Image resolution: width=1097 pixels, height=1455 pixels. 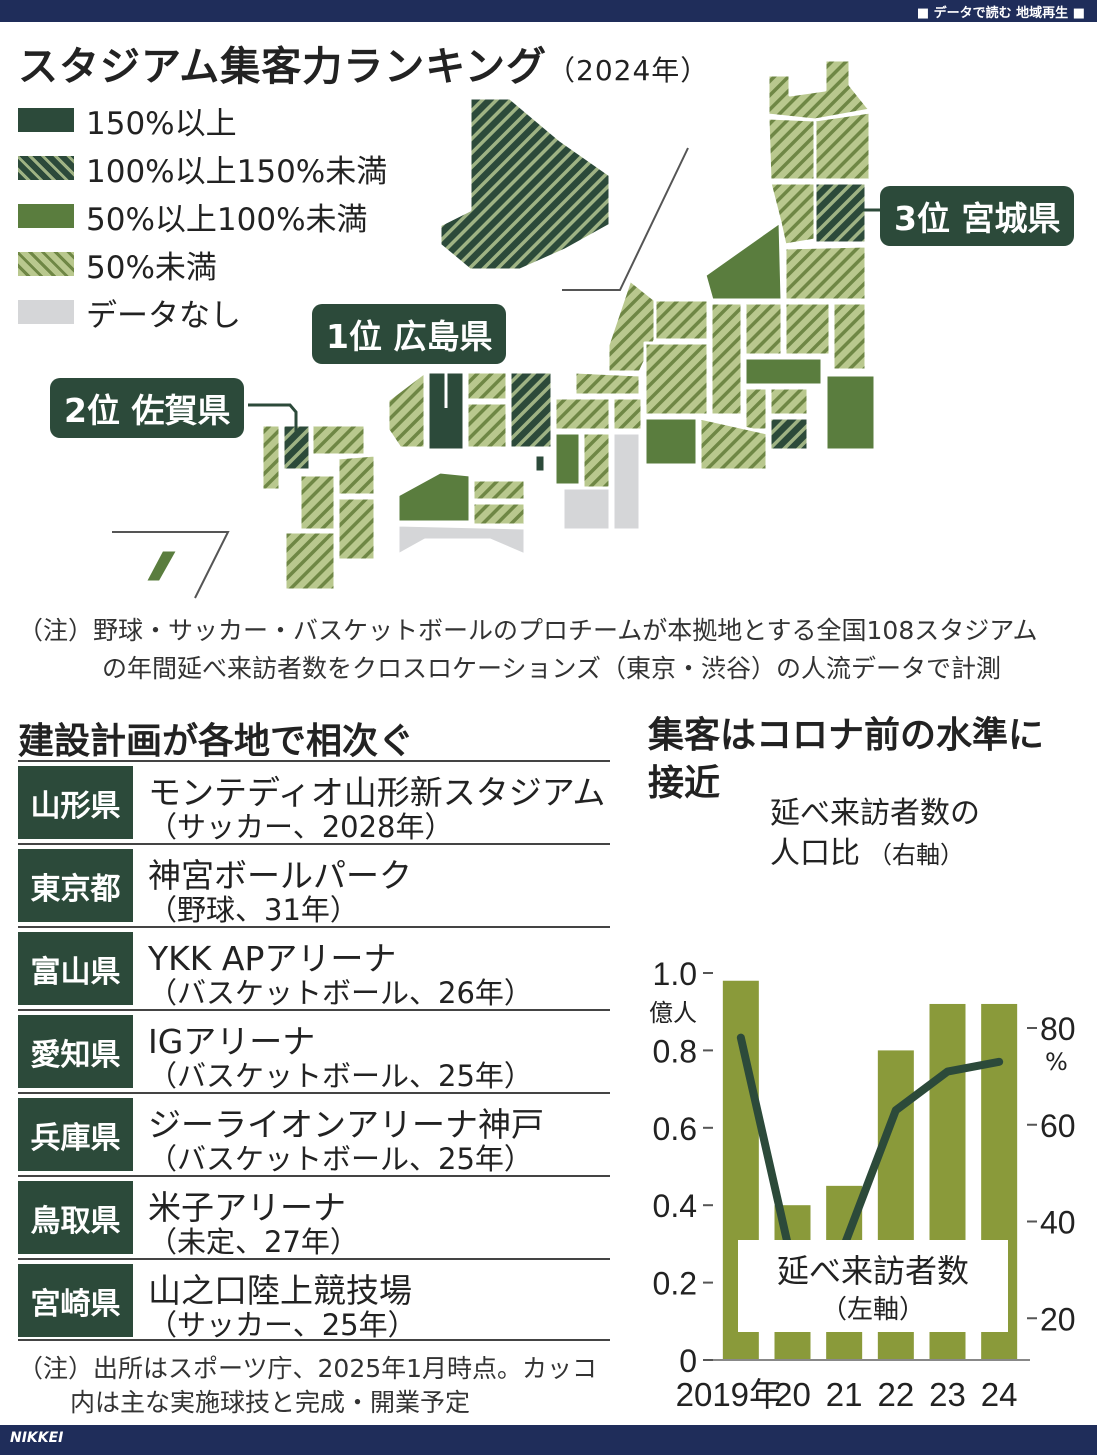 I want to click on table-row: 愛知県 IGアリーナ （バスケットボール、25年）, so click(x=314, y=1051).